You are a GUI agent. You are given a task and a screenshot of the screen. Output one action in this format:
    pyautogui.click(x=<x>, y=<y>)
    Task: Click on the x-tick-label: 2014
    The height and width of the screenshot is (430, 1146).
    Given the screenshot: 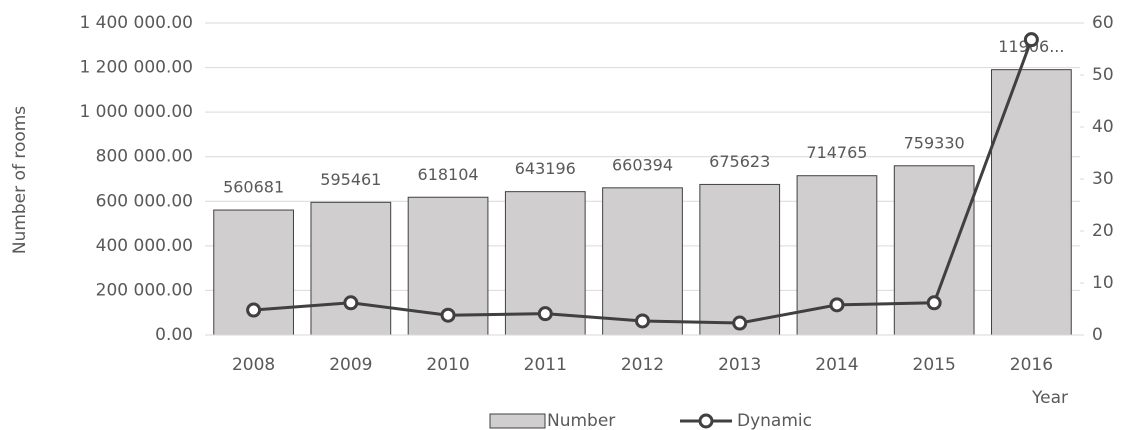 What is the action you would take?
    pyautogui.click(x=836, y=365)
    